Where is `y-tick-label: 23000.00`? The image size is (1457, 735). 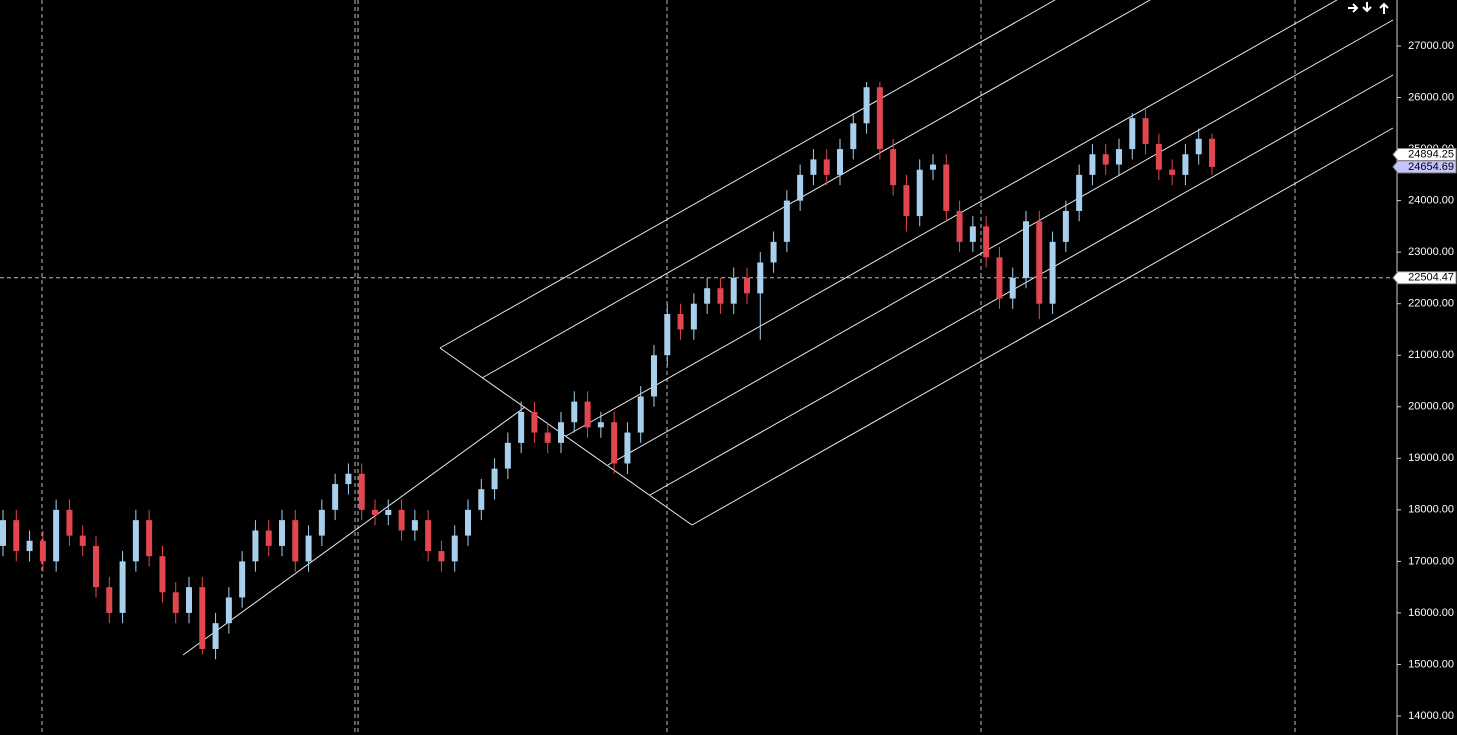
y-tick-label: 23000.00 is located at coordinates (1431, 252).